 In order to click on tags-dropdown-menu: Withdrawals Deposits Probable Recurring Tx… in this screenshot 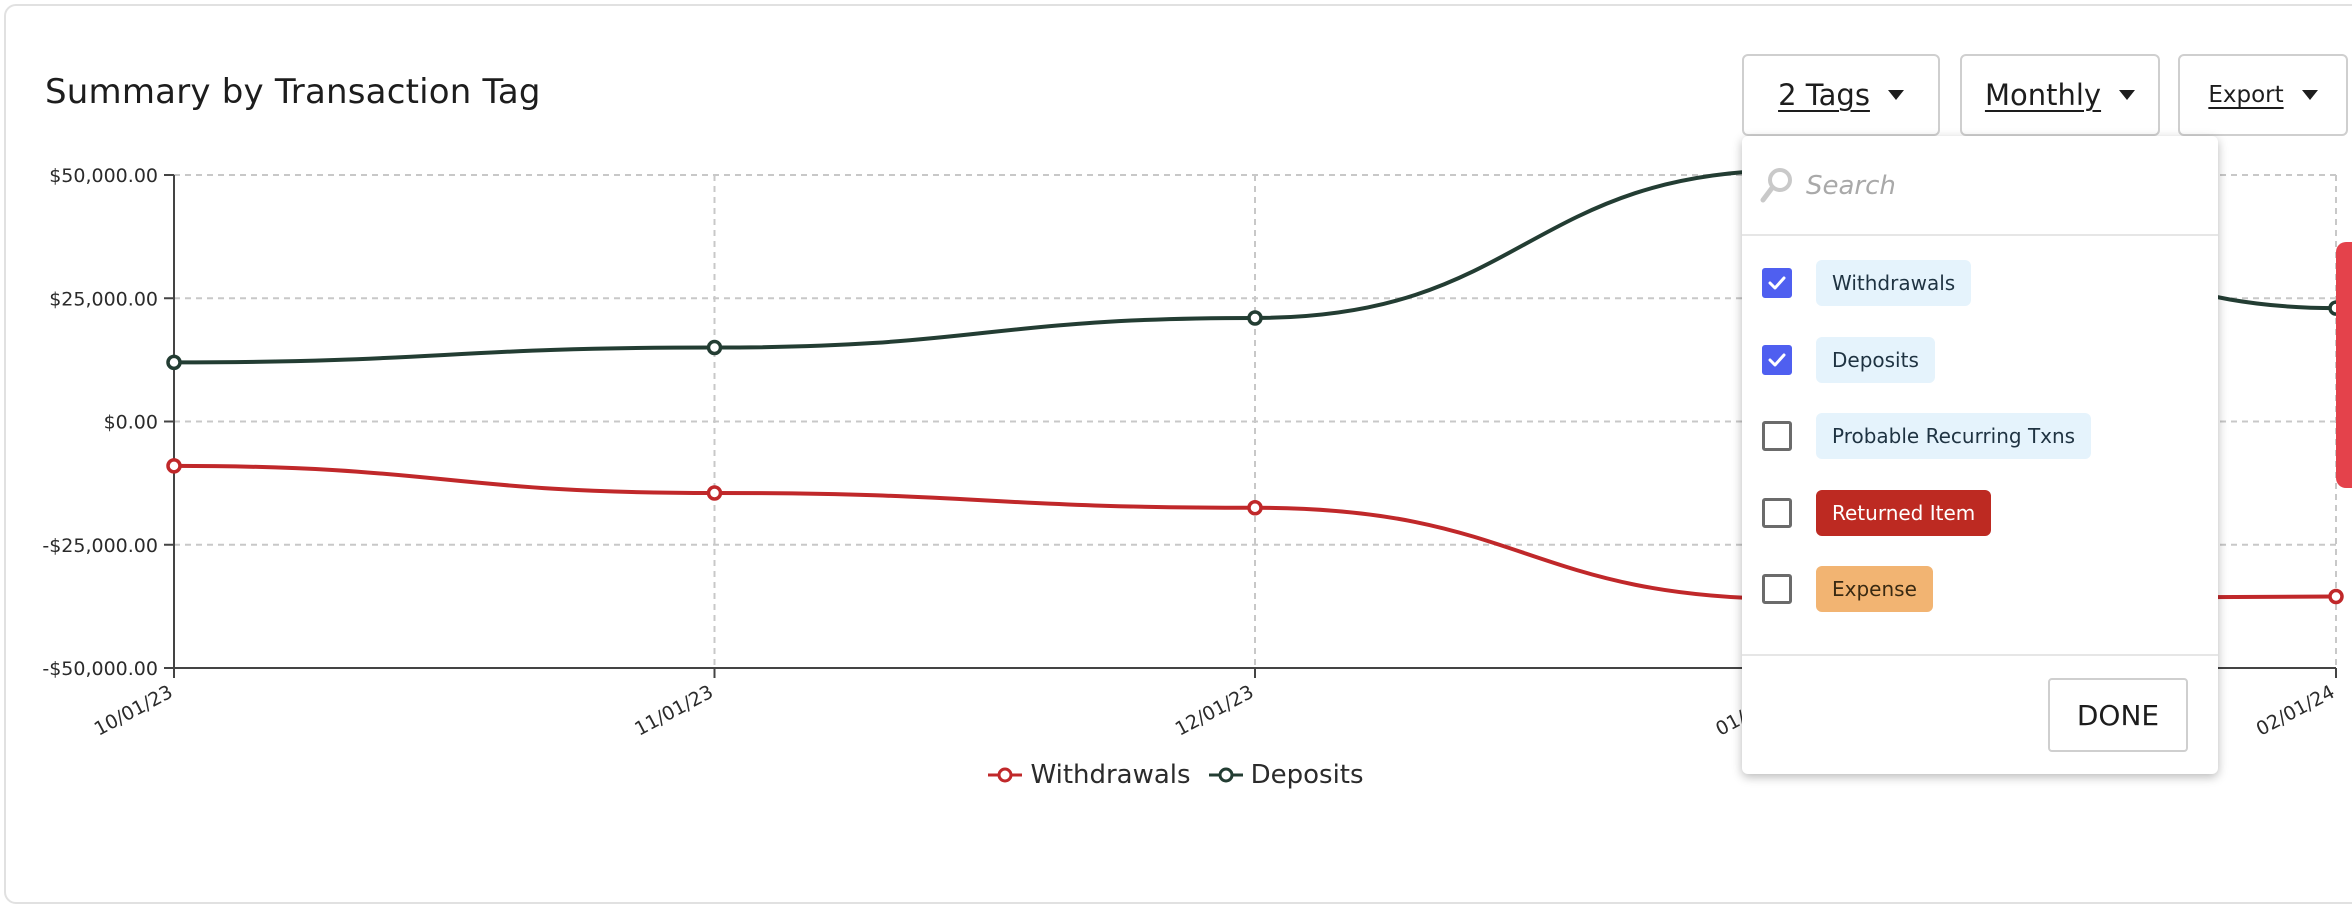, I will do `click(1980, 455)`.